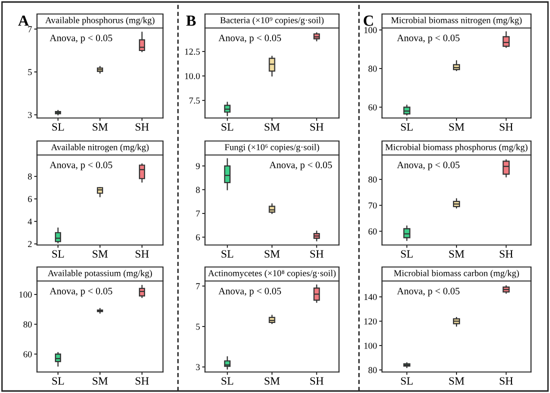  Describe the element at coordinates (192, 76) in the screenshot. I see `y-tick-label: 10.0` at that location.